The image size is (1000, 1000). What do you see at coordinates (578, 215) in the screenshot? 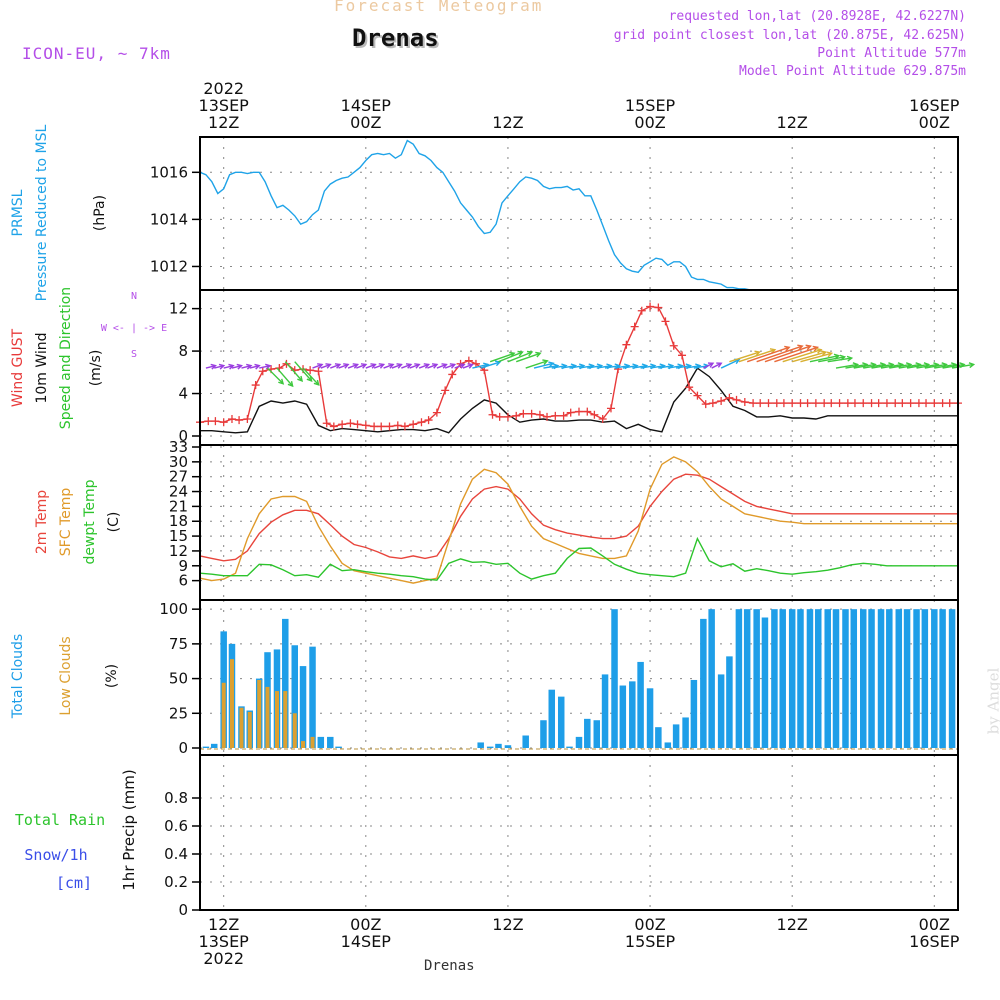
I see `prmsl-line` at bounding box center [578, 215].